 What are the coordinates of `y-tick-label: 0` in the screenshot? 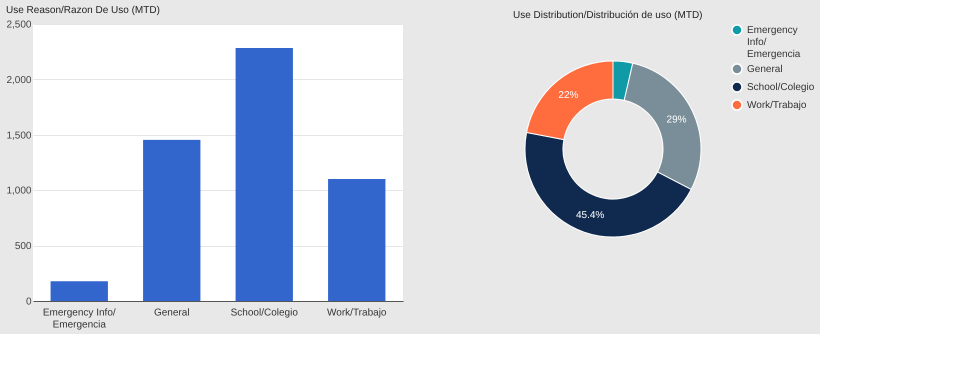 It's located at (29, 302).